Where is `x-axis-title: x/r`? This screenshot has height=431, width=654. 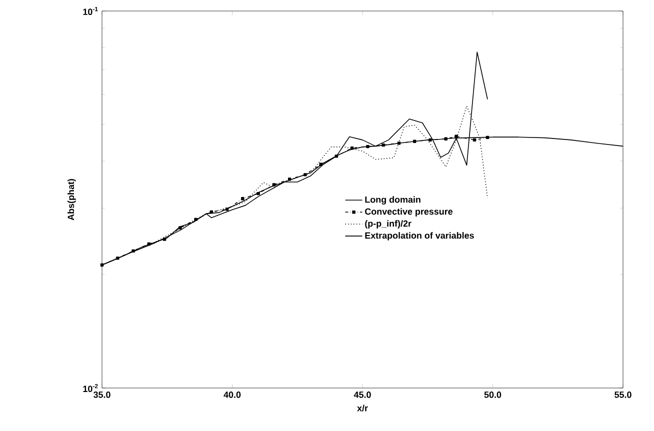
x-axis-title: x/r is located at coordinates (362, 408).